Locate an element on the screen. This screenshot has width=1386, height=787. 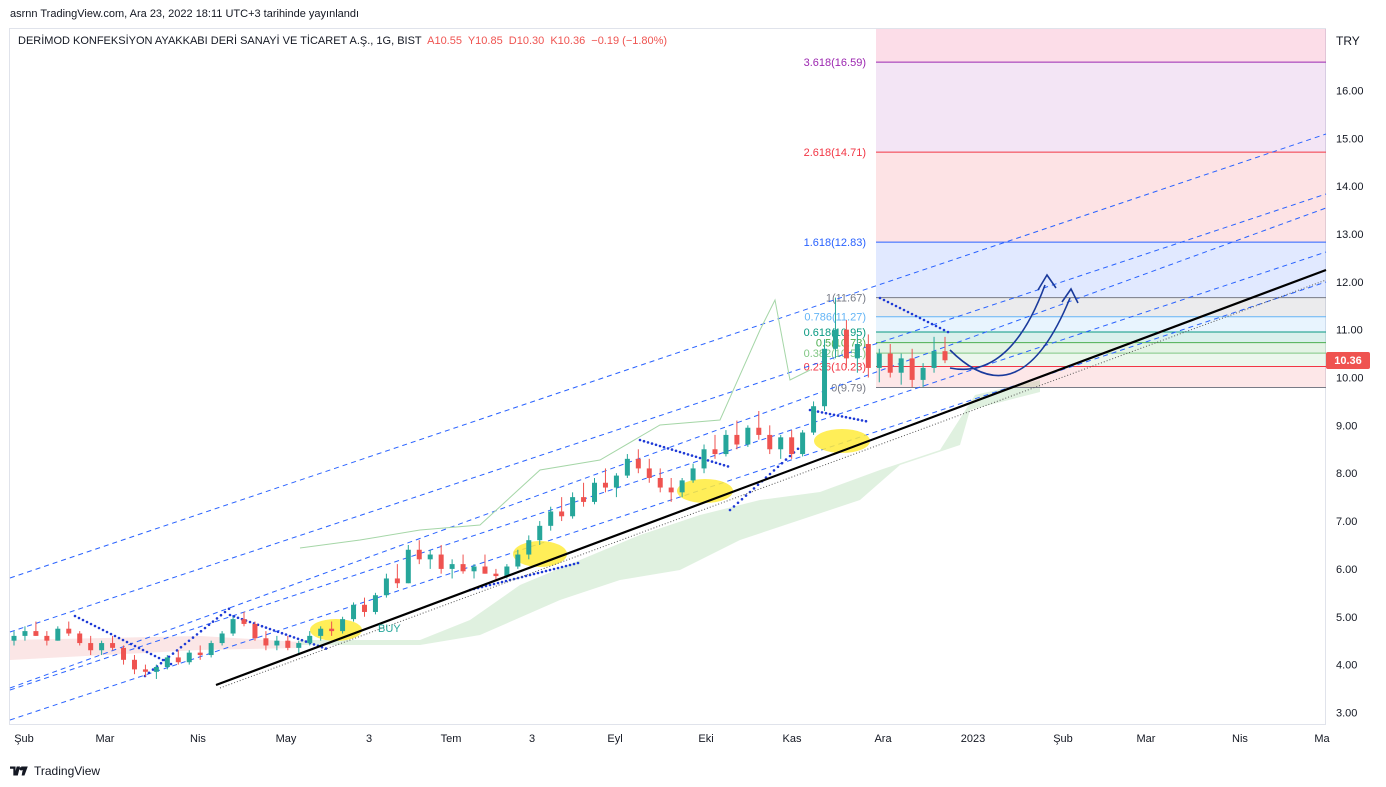
footer-brand: TradingView is located at coordinates (55, 771).